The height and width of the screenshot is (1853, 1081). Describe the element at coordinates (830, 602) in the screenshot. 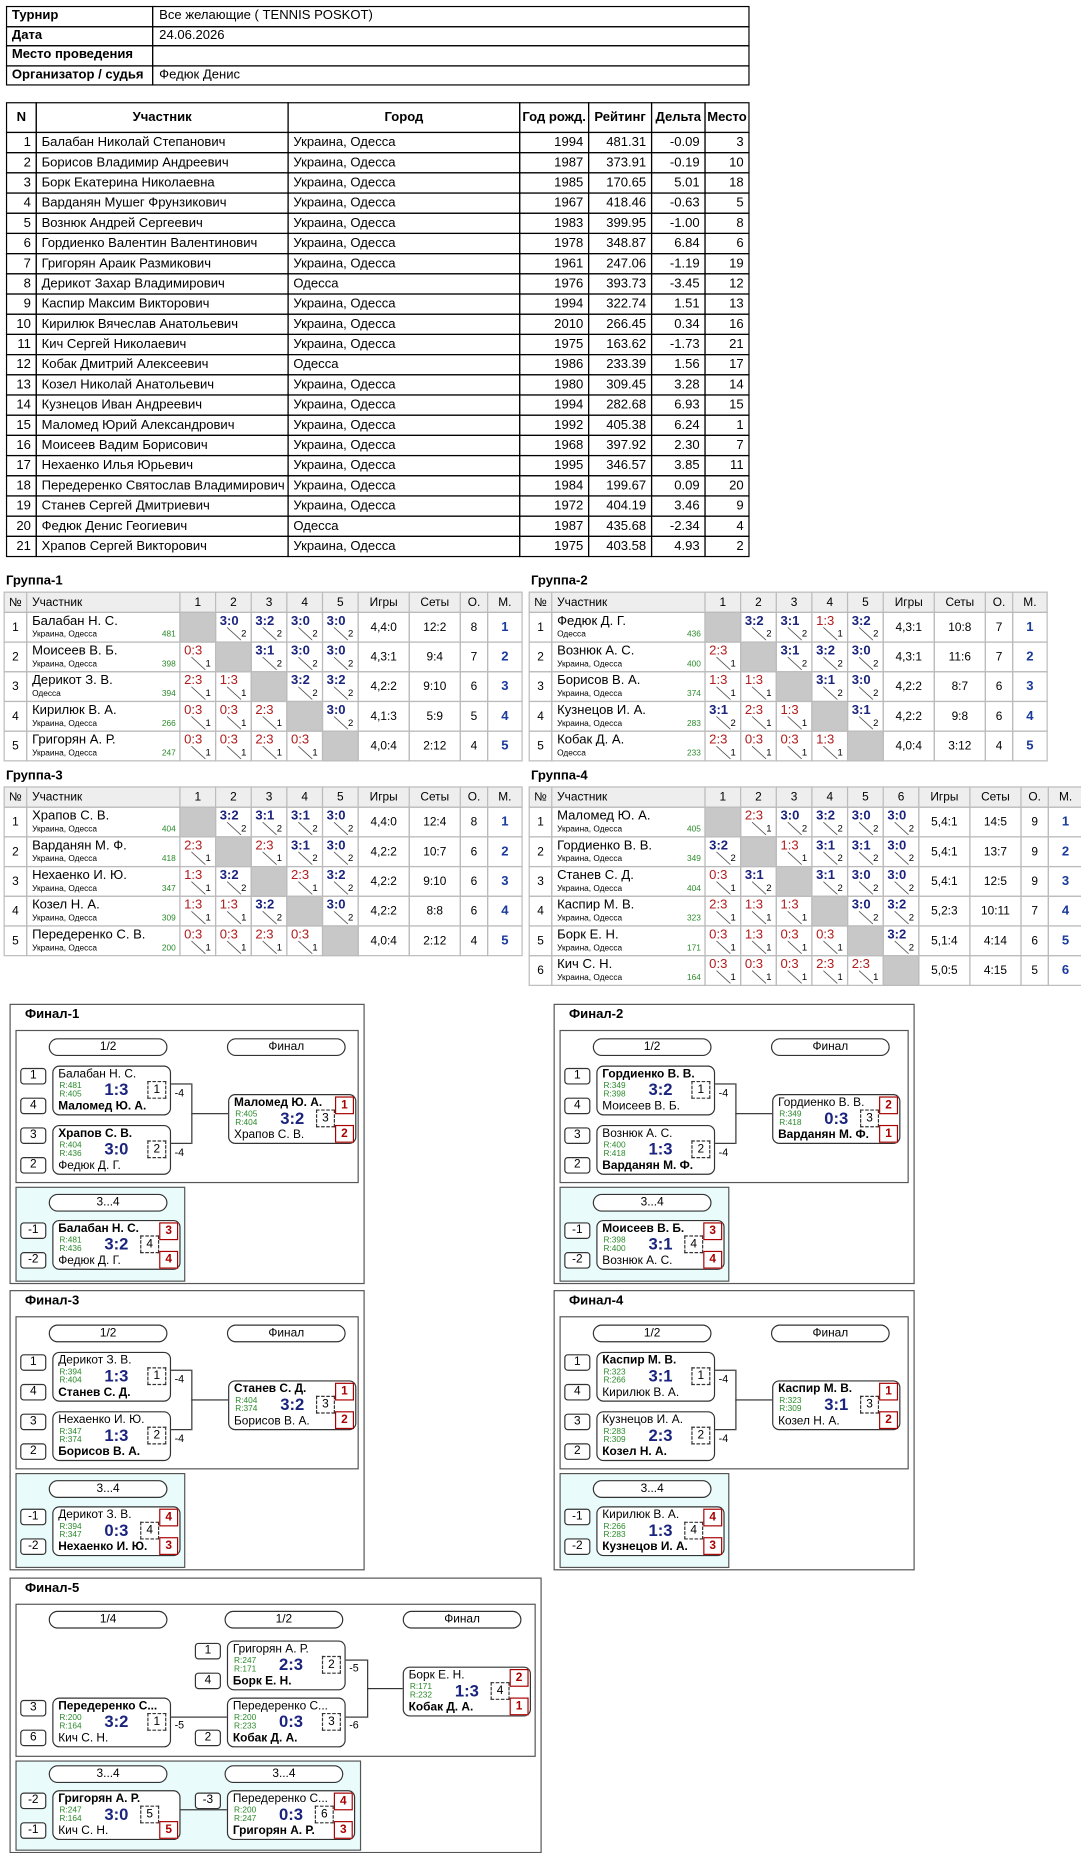

I see `group-column-header: 4` at that location.